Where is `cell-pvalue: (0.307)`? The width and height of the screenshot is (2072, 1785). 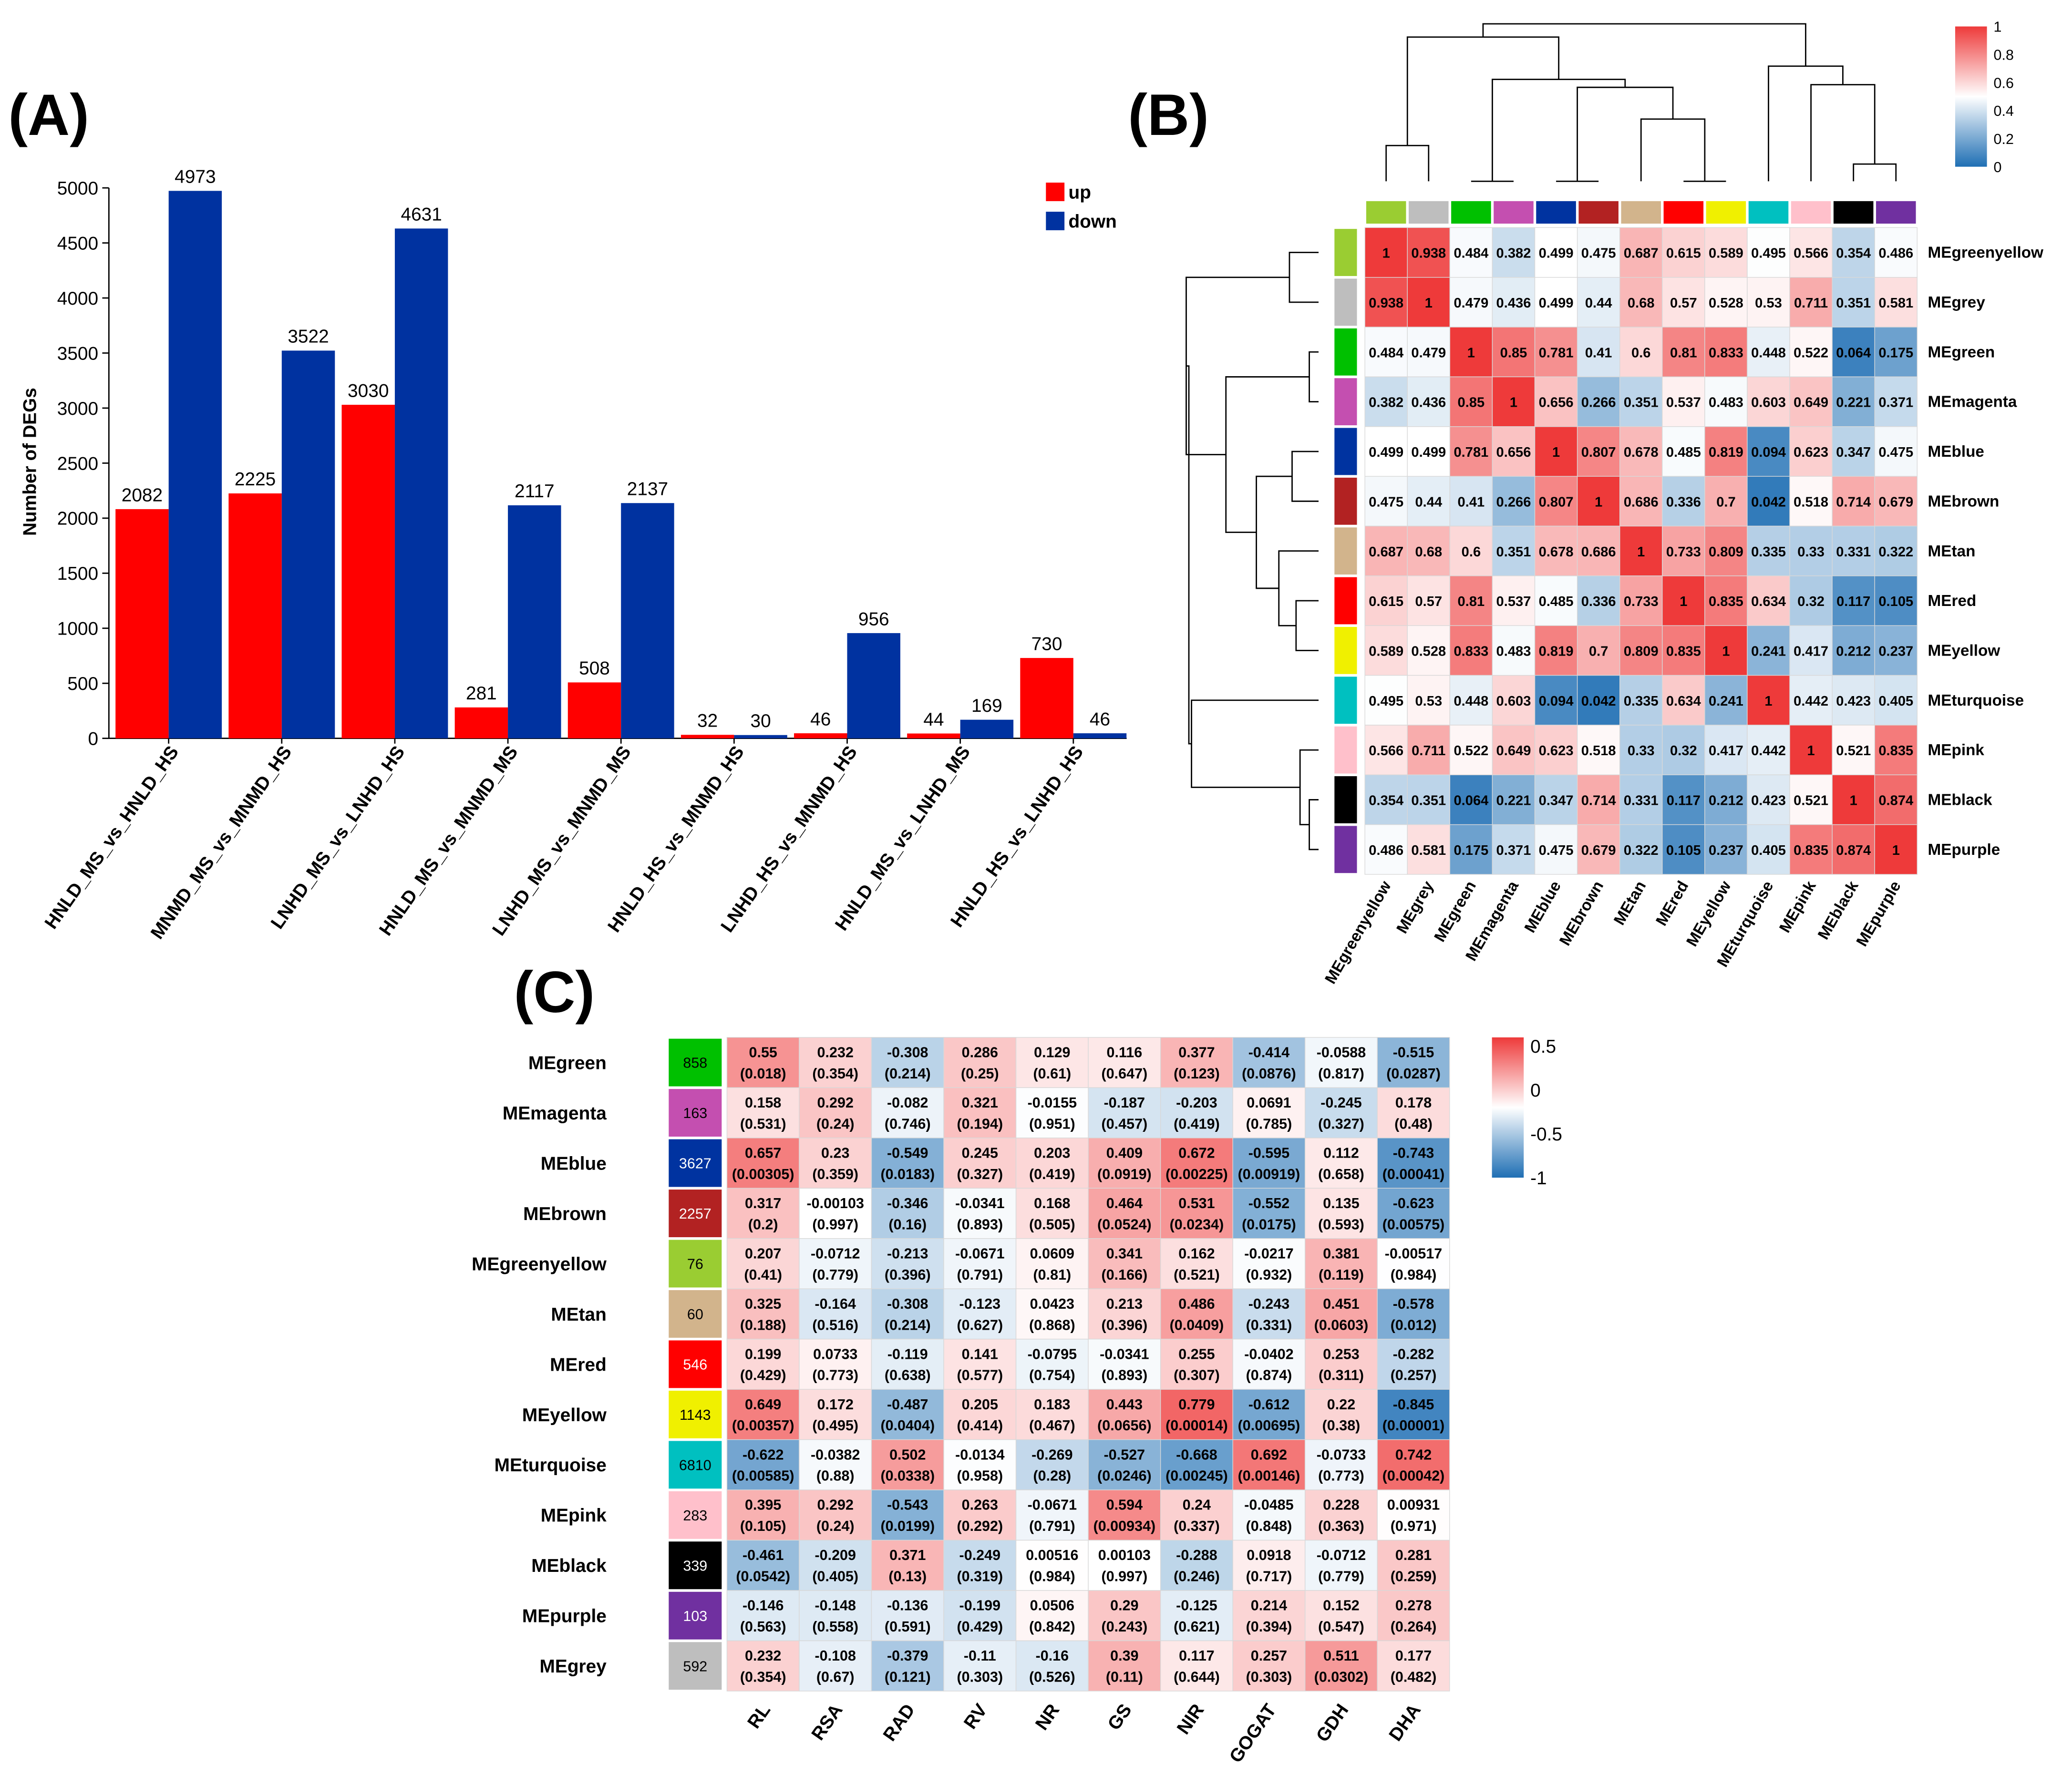
cell-pvalue: (0.307) is located at coordinates (1197, 1375).